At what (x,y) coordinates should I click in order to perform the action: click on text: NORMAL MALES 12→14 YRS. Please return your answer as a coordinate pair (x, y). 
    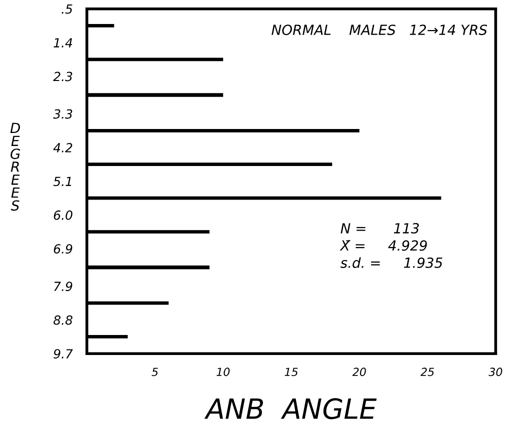
    Looking at the image, I should click on (380, 30).